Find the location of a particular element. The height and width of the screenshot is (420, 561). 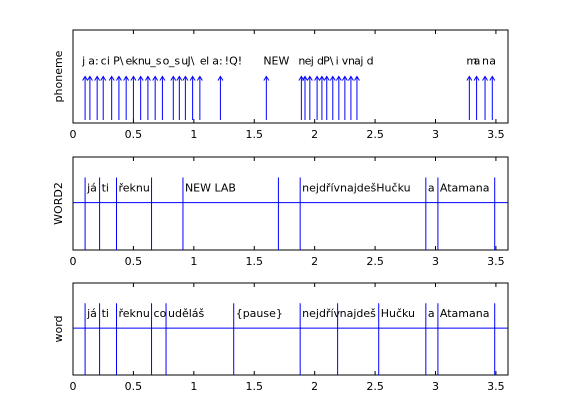

y-axis-label: word is located at coordinates (58, 328).